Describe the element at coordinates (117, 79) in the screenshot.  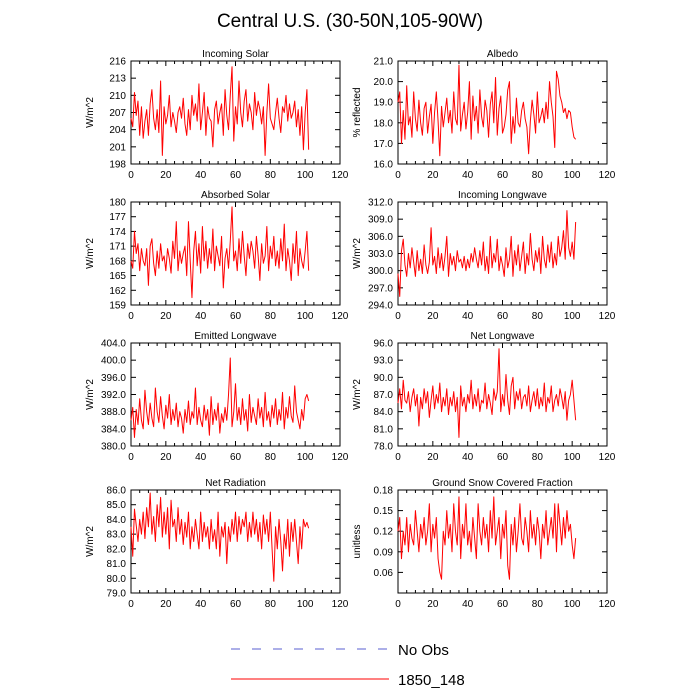
I see `y-tick-label: 213` at that location.